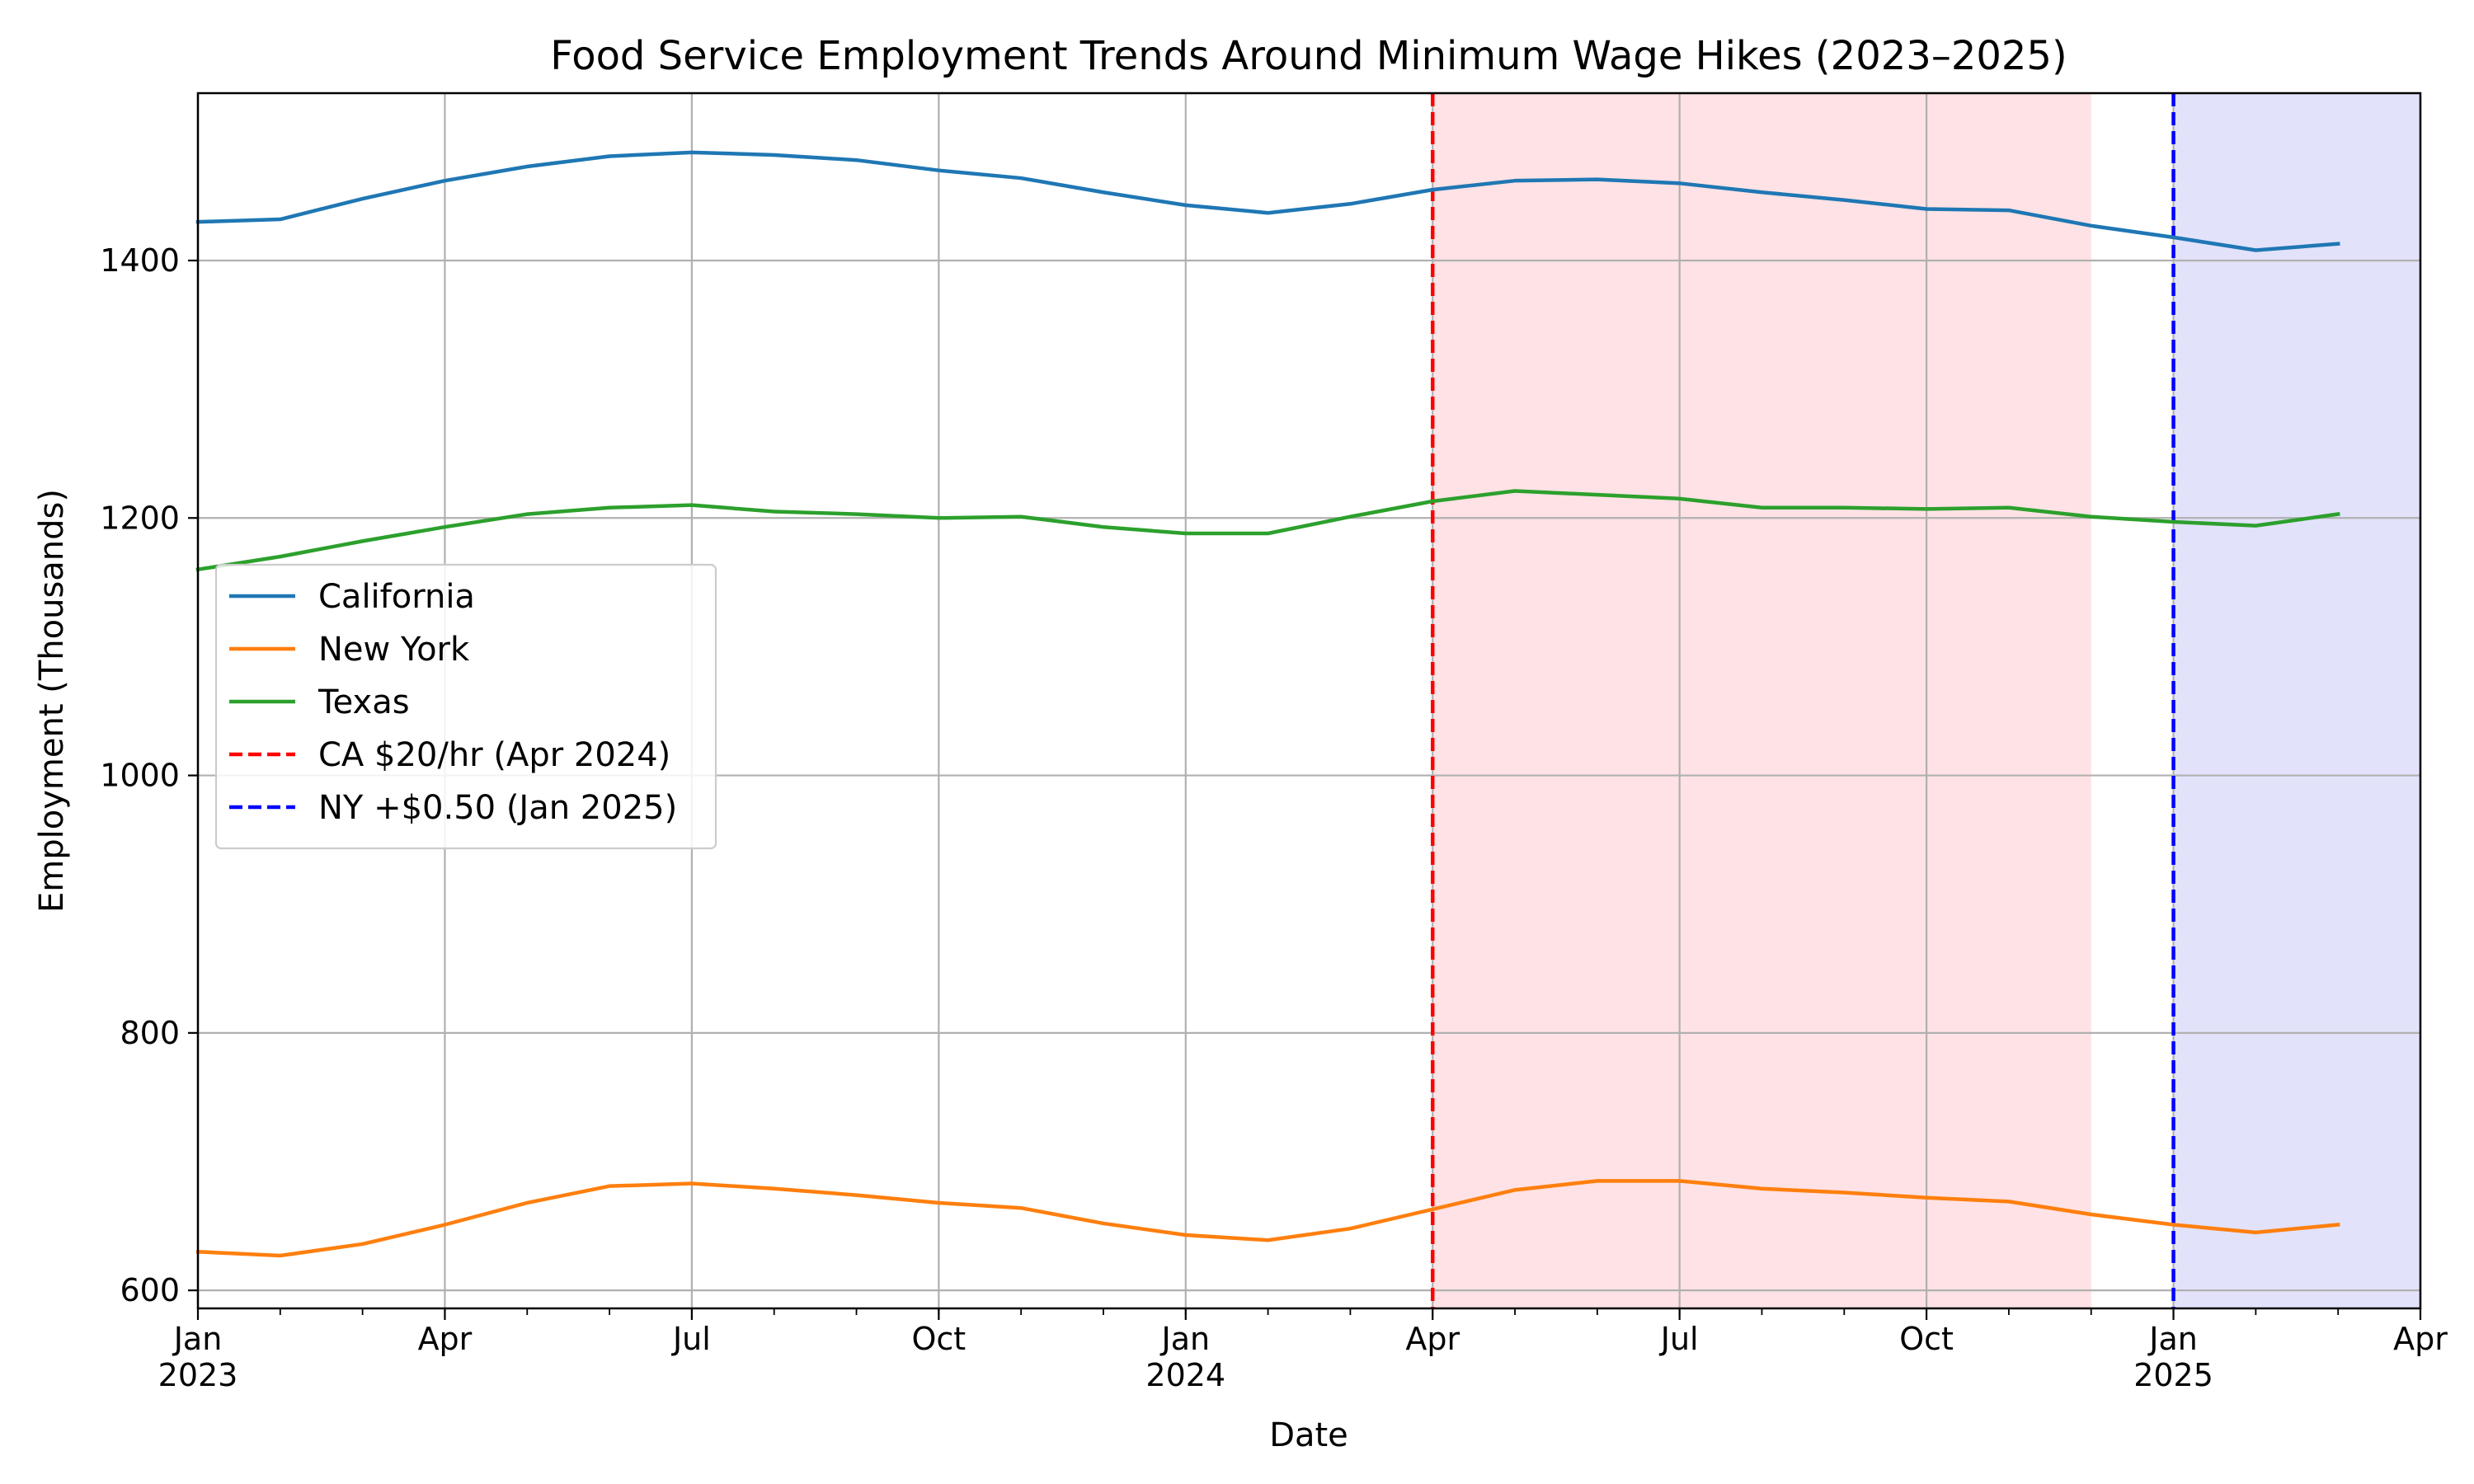 The height and width of the screenshot is (1484, 2474). What do you see at coordinates (494, 755) in the screenshot?
I see `legend-label: CA $20/hr (Apr 2024)` at bounding box center [494, 755].